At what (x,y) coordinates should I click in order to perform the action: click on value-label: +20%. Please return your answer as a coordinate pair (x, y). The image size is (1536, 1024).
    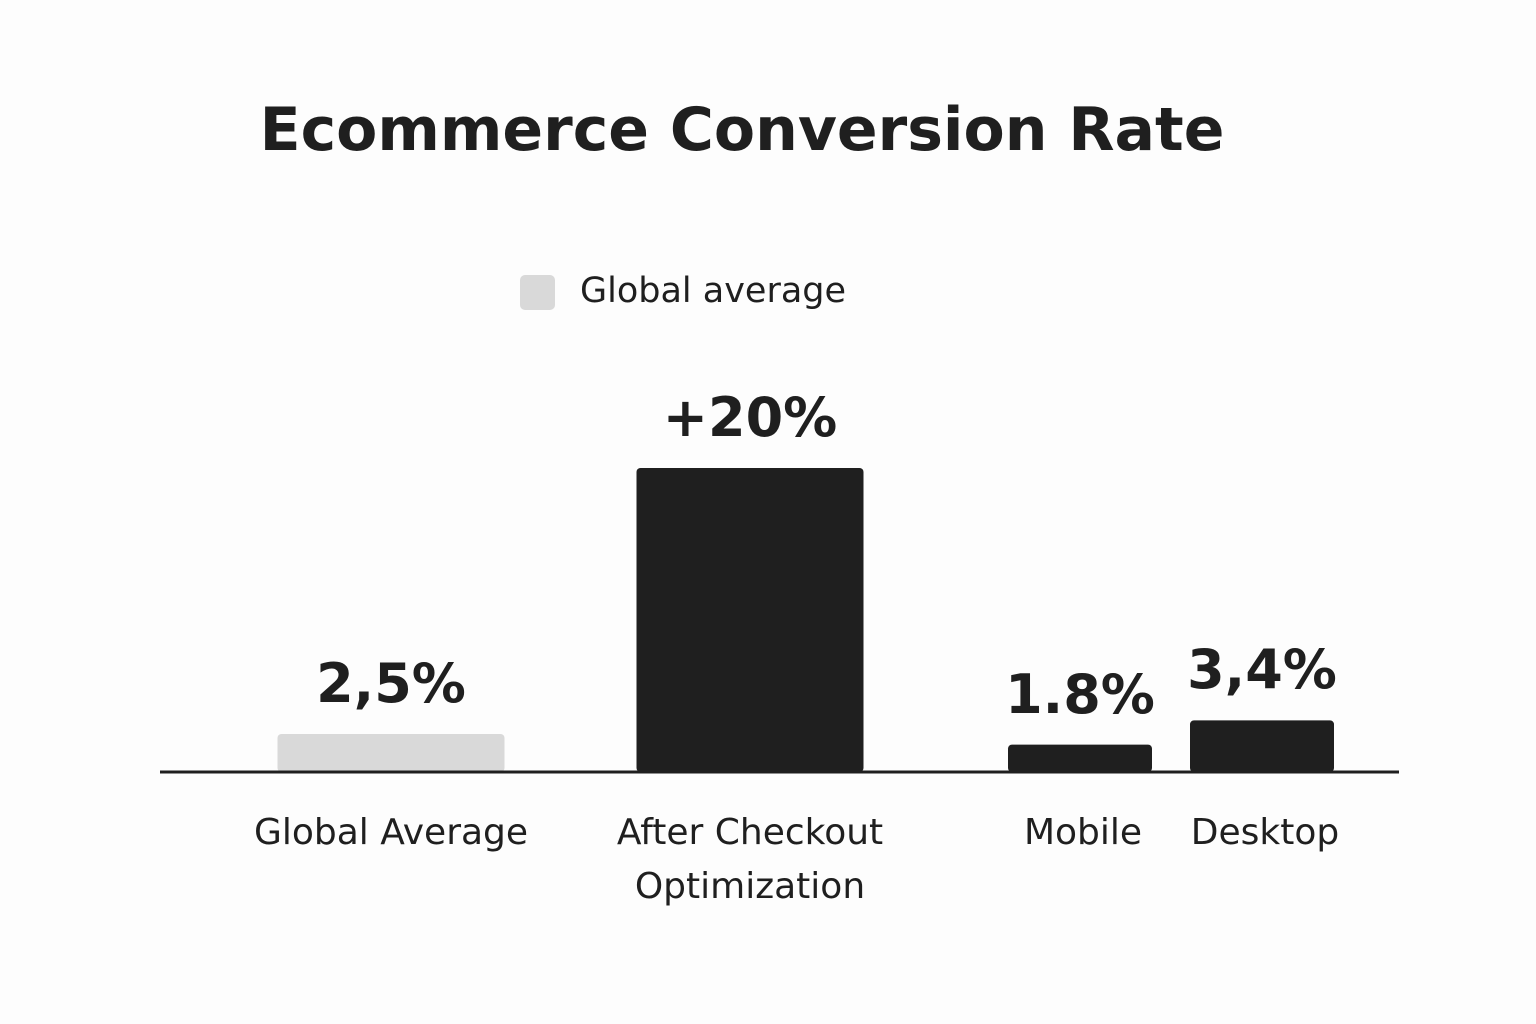
    Looking at the image, I should click on (750, 417).